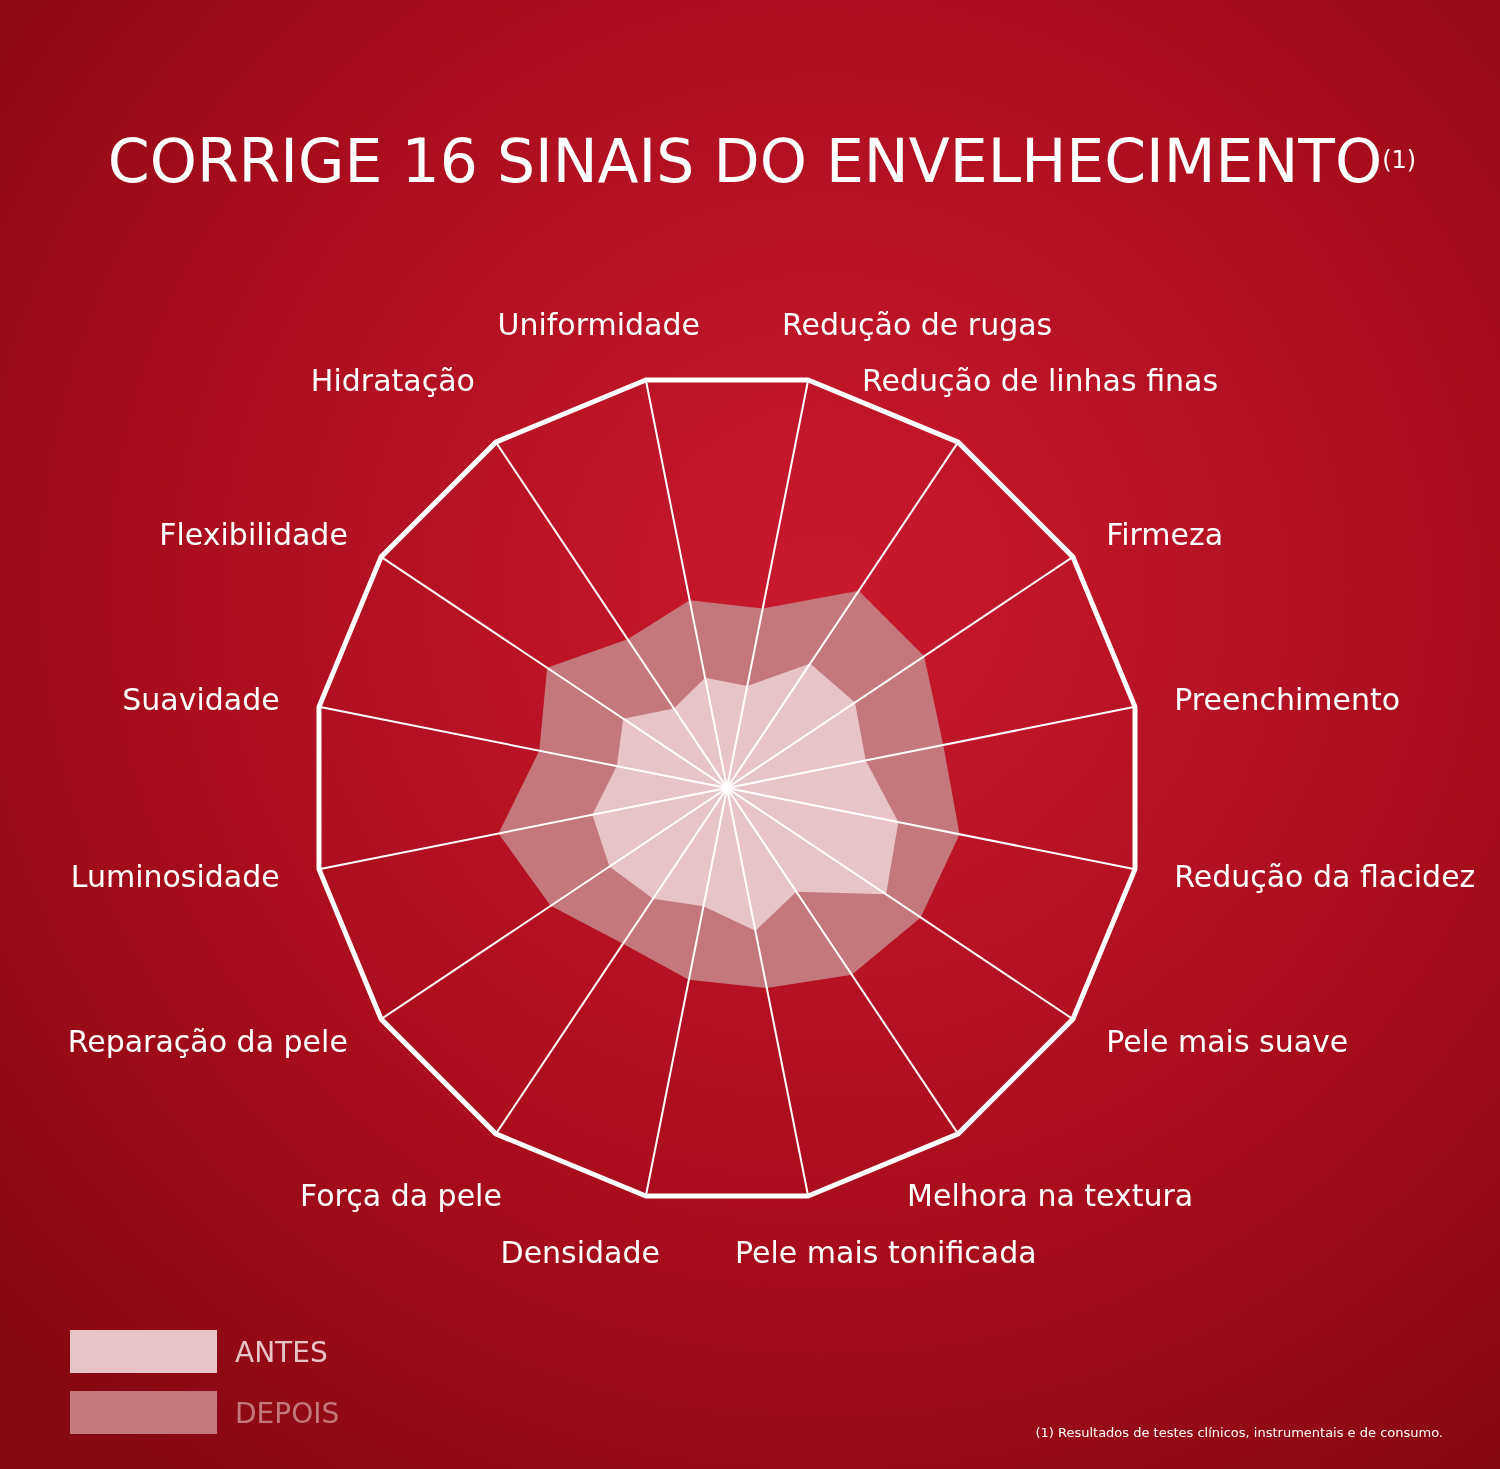  What do you see at coordinates (1239, 1432) in the screenshot?
I see `text: (1) Resultados de testes clínicos, instrumentais e de consumo.` at bounding box center [1239, 1432].